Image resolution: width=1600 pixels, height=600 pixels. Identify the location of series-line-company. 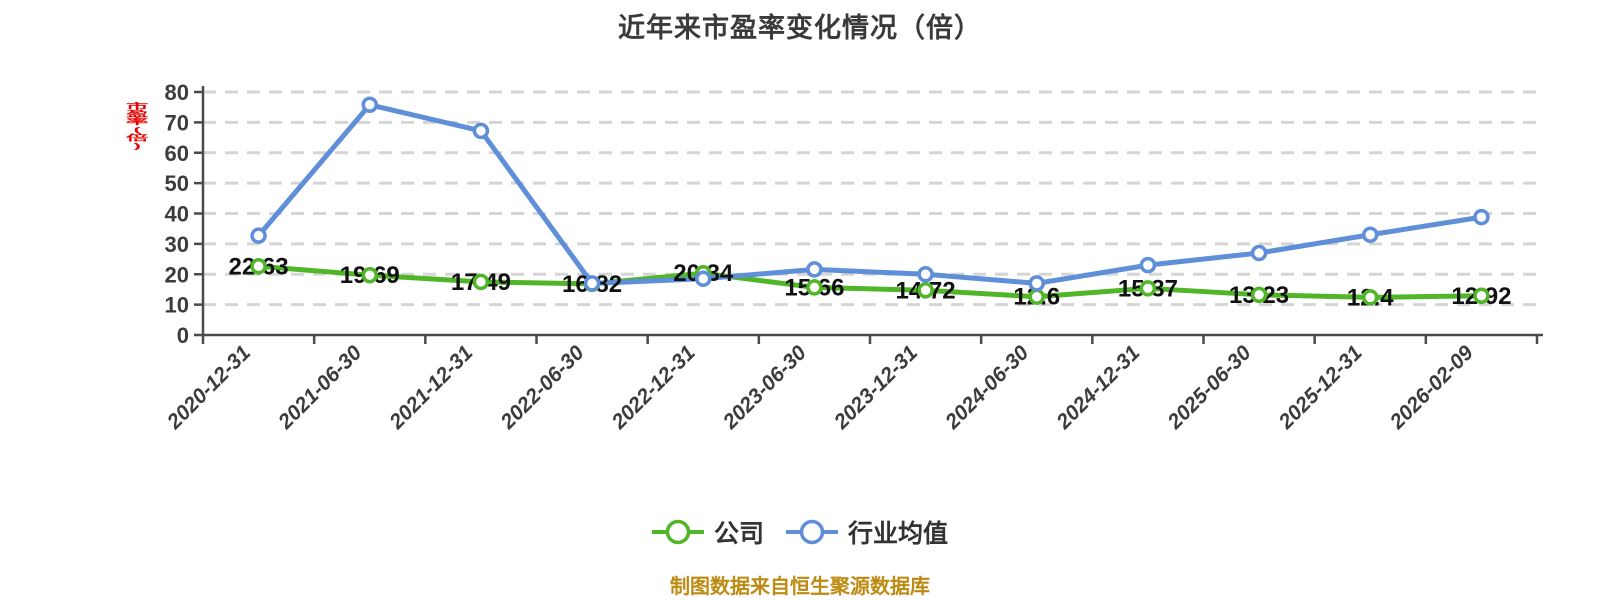
(870, 281).